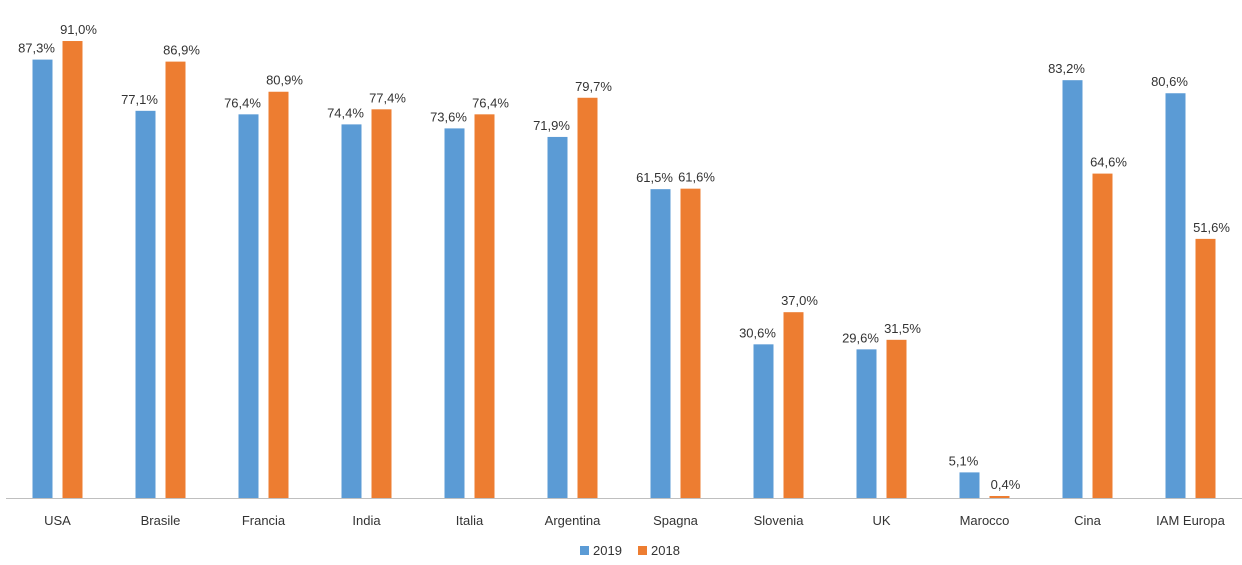 The height and width of the screenshot is (565, 1242). Describe the element at coordinates (175, 279) in the screenshot. I see `bar-2018-brasile` at that location.